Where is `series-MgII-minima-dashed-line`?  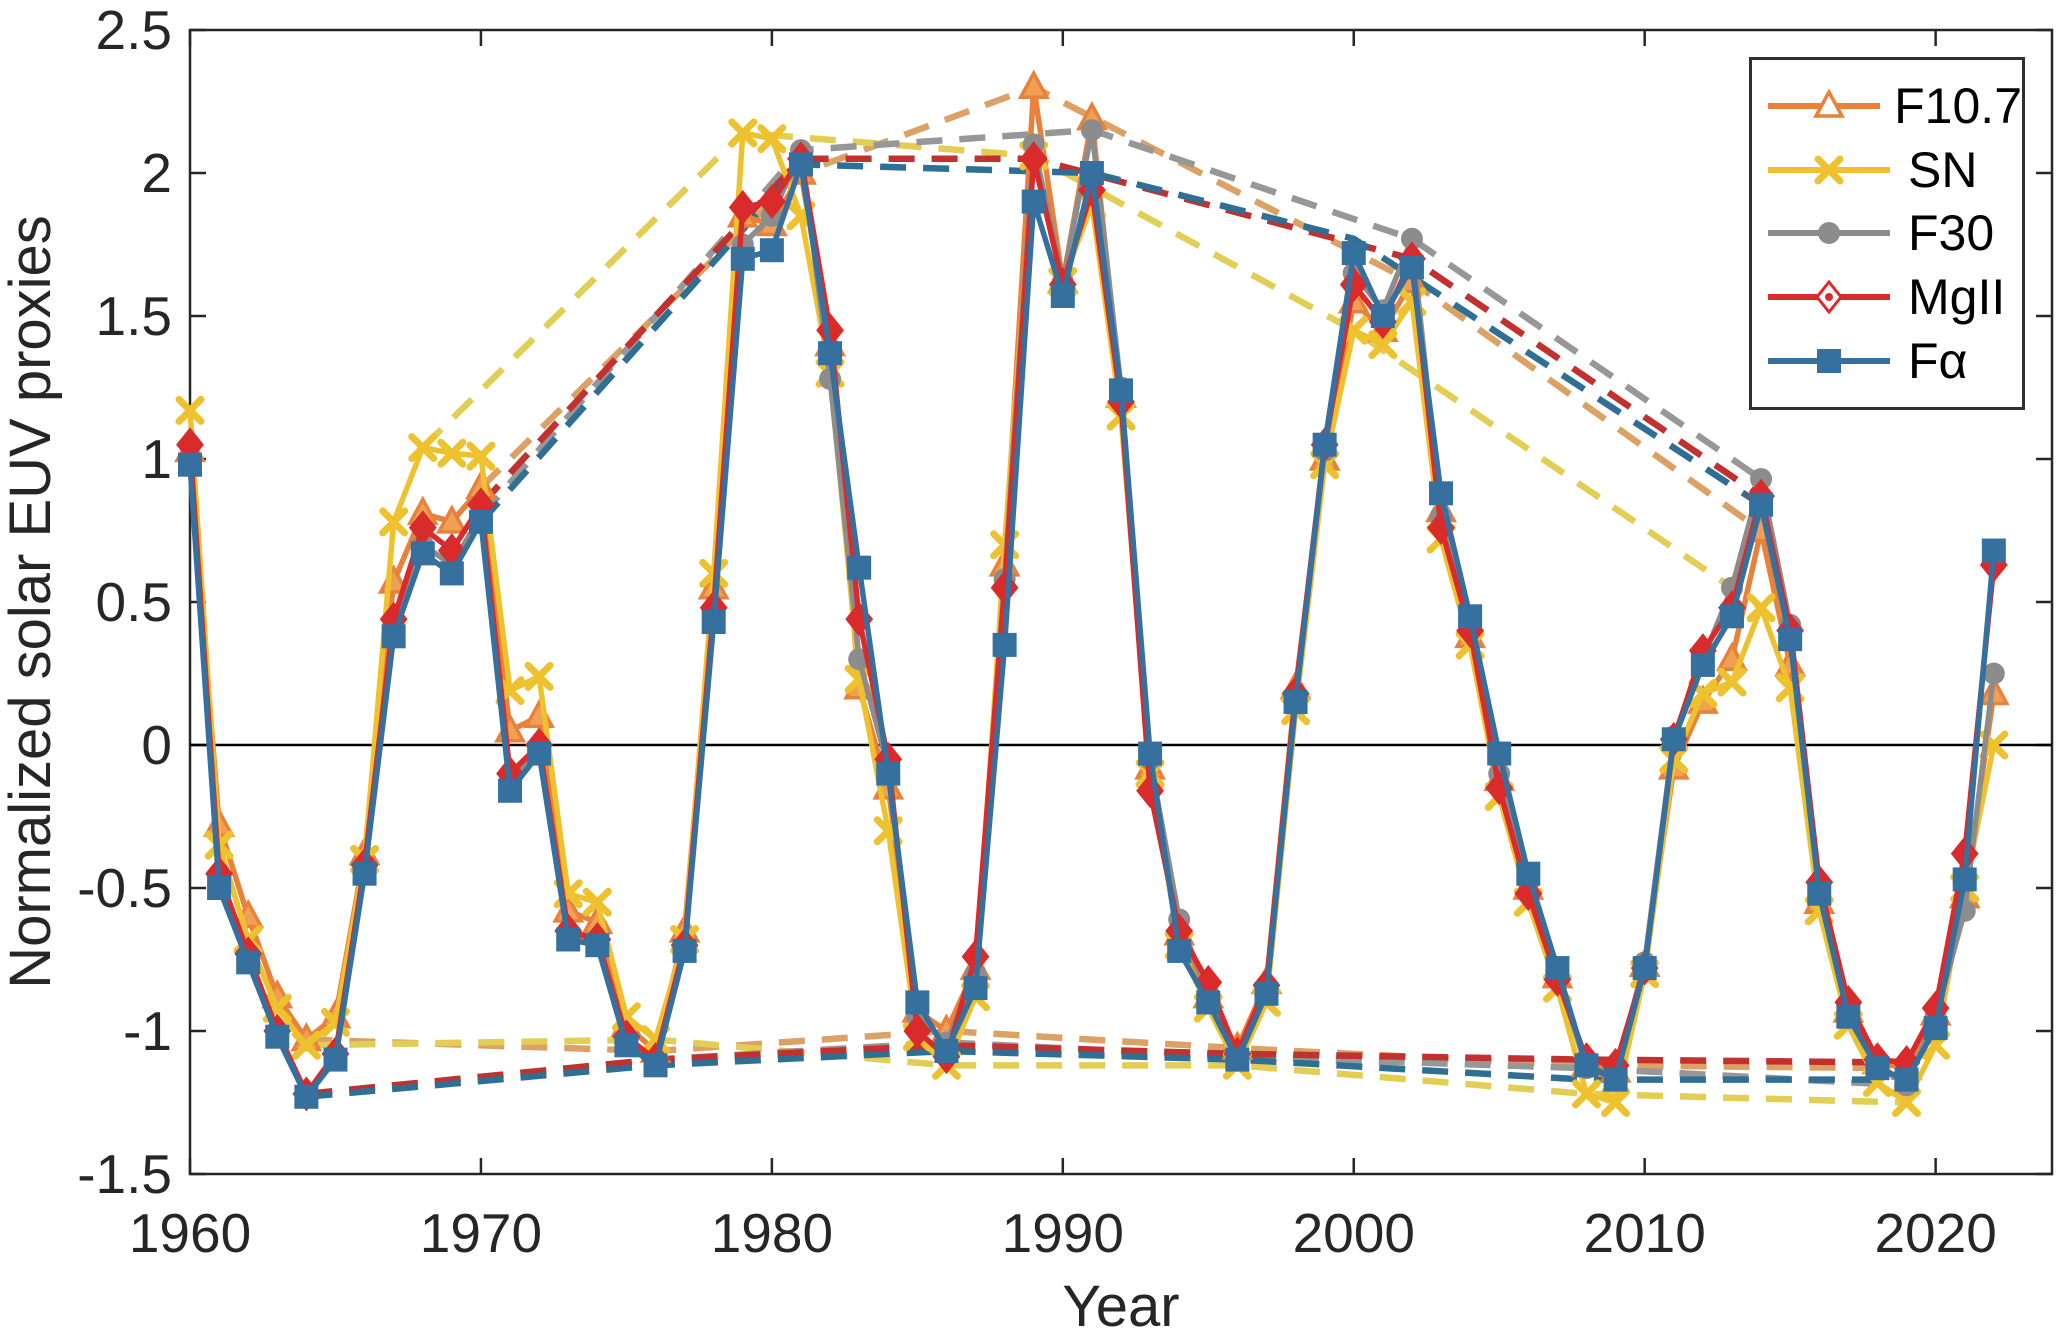 series-MgII-minima-dashed-line is located at coordinates (1106, 1070).